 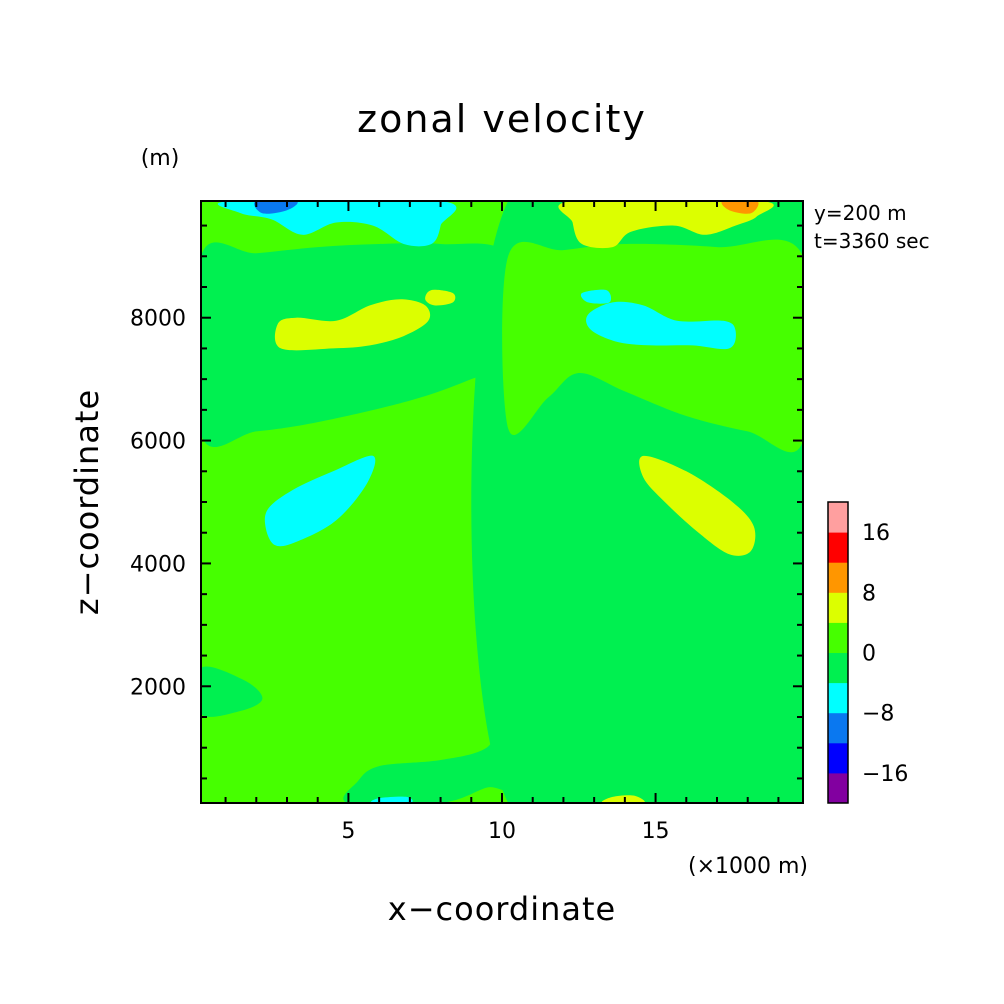 I want to click on contour-region-left-lower-band, so click(x=232, y=691).